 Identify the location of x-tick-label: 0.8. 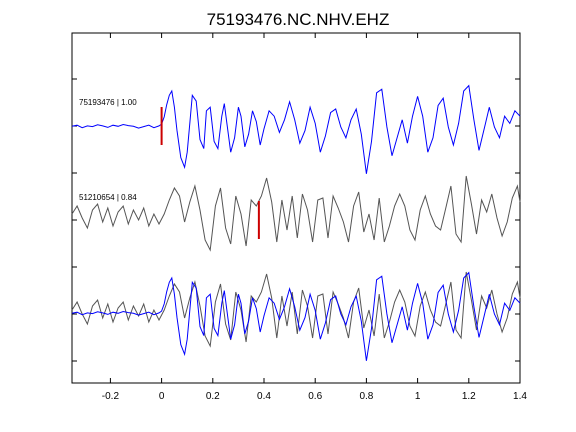
(366, 396).